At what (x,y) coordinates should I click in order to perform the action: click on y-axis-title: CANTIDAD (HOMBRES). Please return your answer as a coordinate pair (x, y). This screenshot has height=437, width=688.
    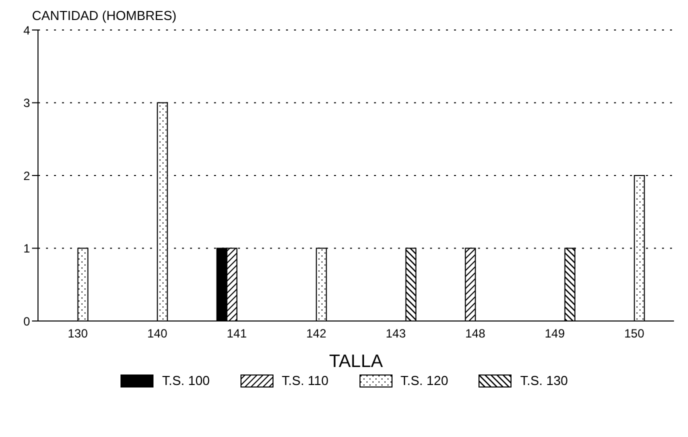
    Looking at the image, I should click on (105, 16).